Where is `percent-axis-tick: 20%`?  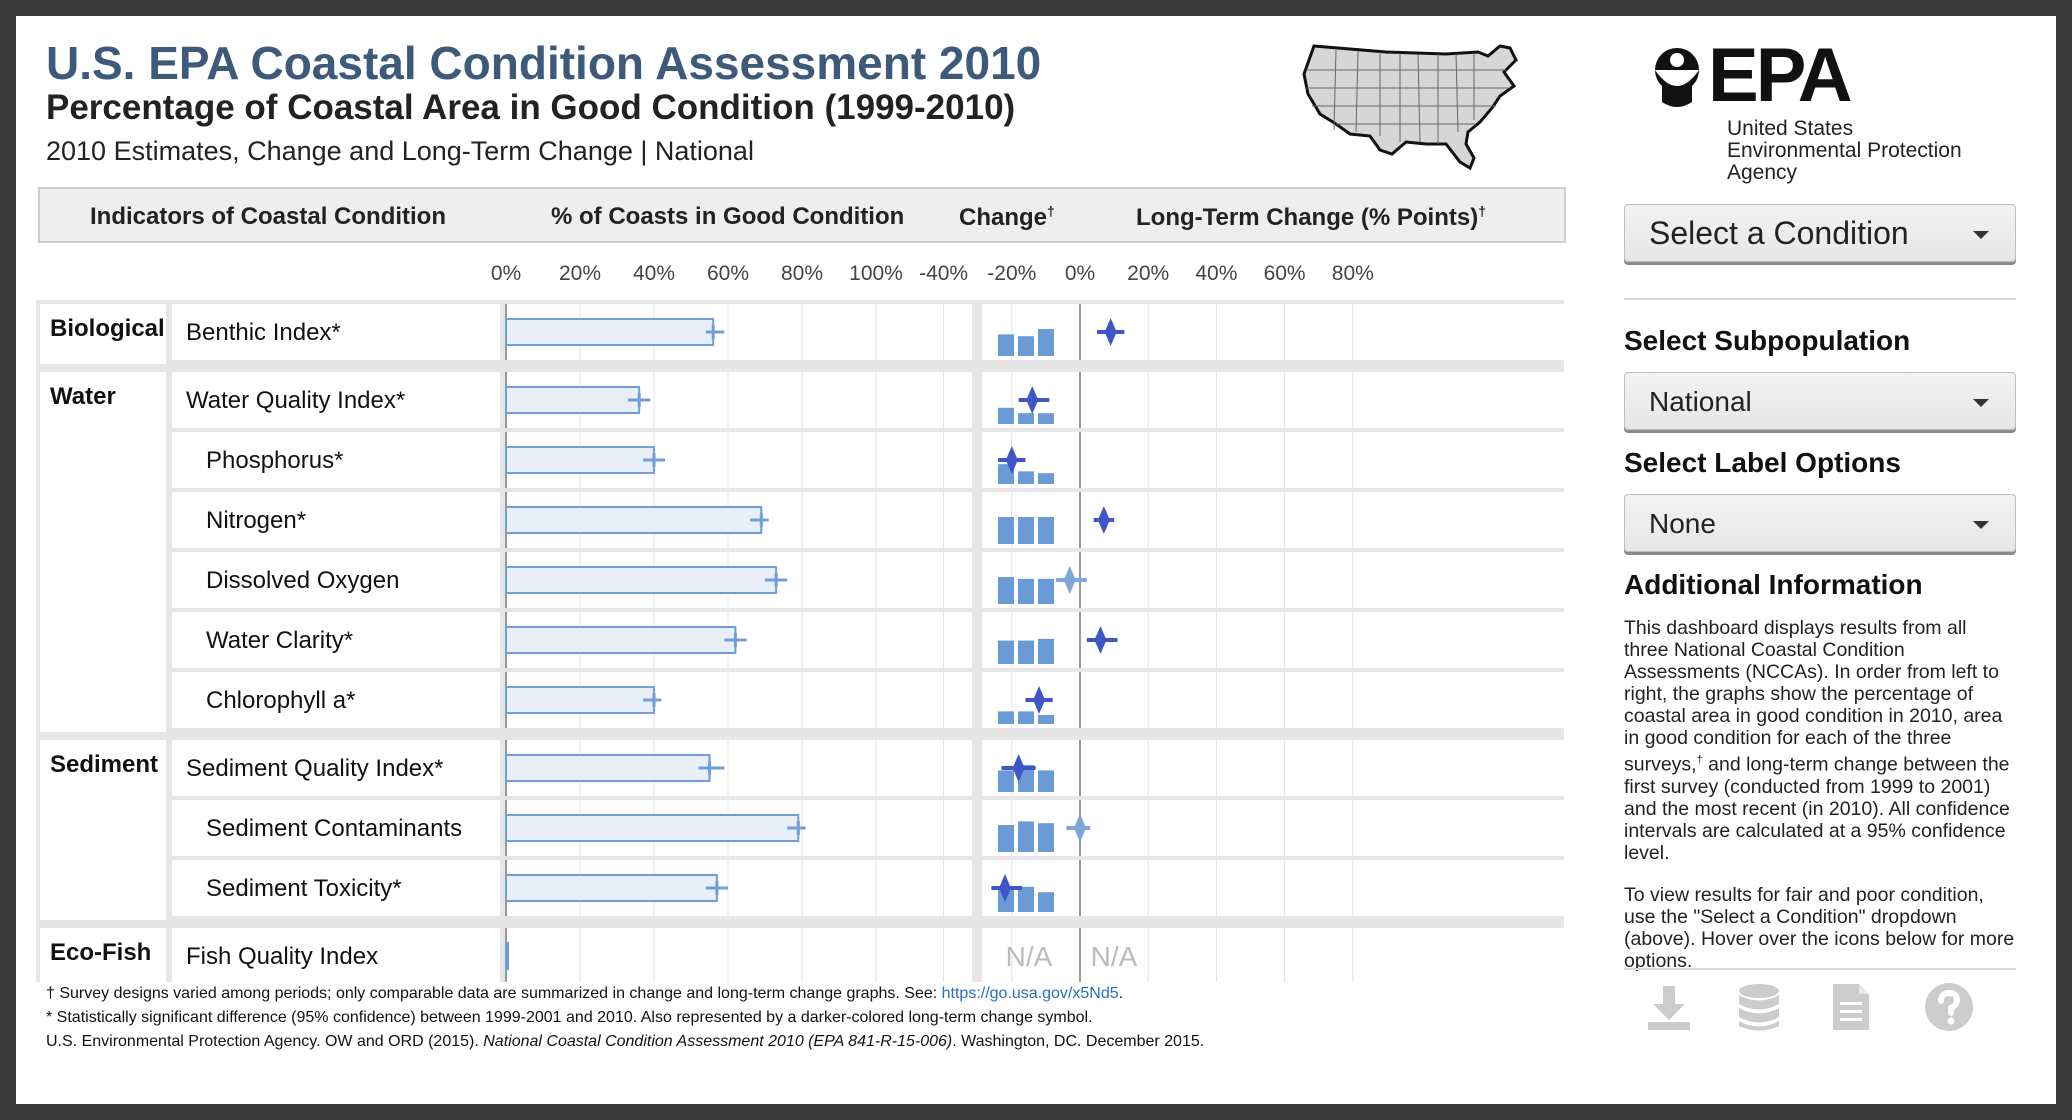
percent-axis-tick: 20% is located at coordinates (580, 273).